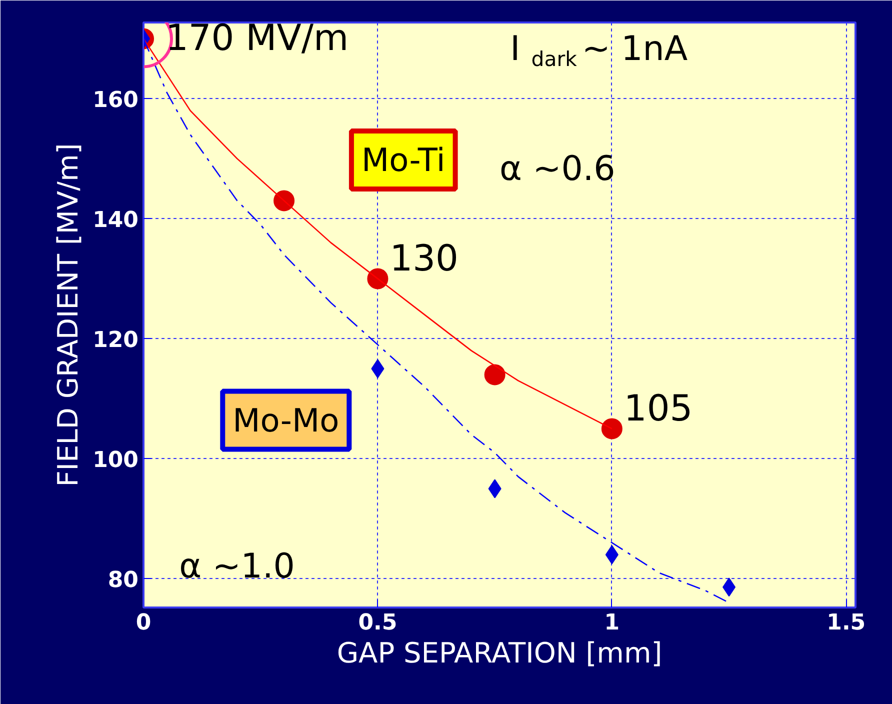  What do you see at coordinates (237, 566) in the screenshot?
I see `annotation: α ~1.0` at bounding box center [237, 566].